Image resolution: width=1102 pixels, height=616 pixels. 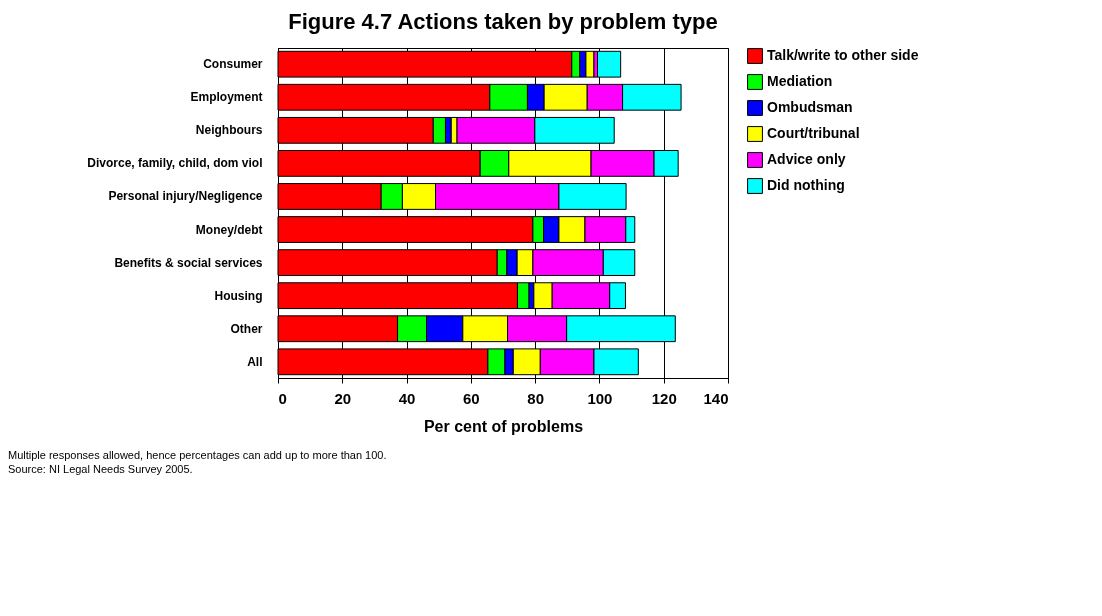 What do you see at coordinates (664, 398) in the screenshot?
I see `x-tick-label: 120` at bounding box center [664, 398].